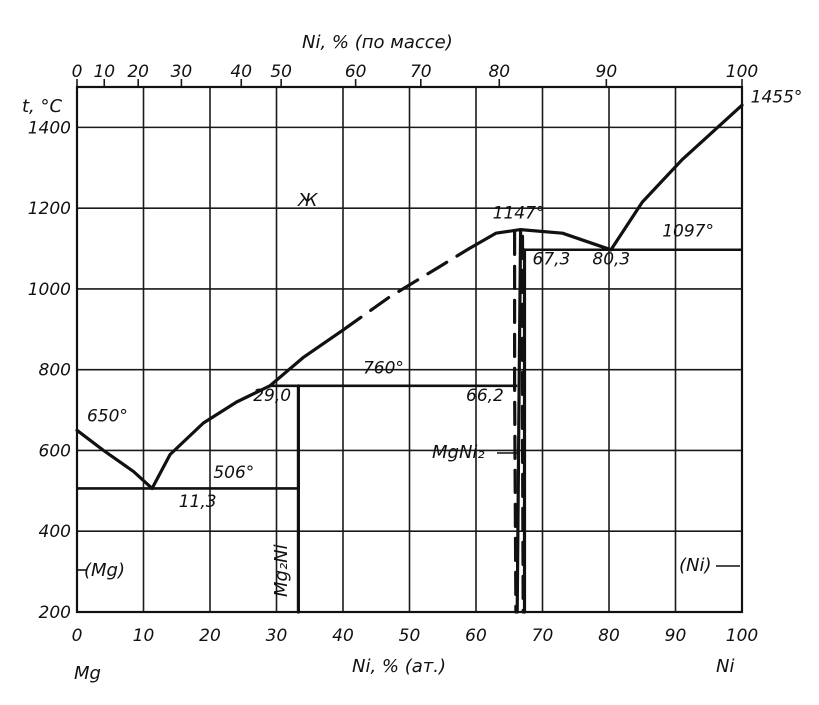 Image resolution: width=819 pixels, height=705 pixels. I want to click on top-axis-title: Ni, % (по массе), so click(377, 42).